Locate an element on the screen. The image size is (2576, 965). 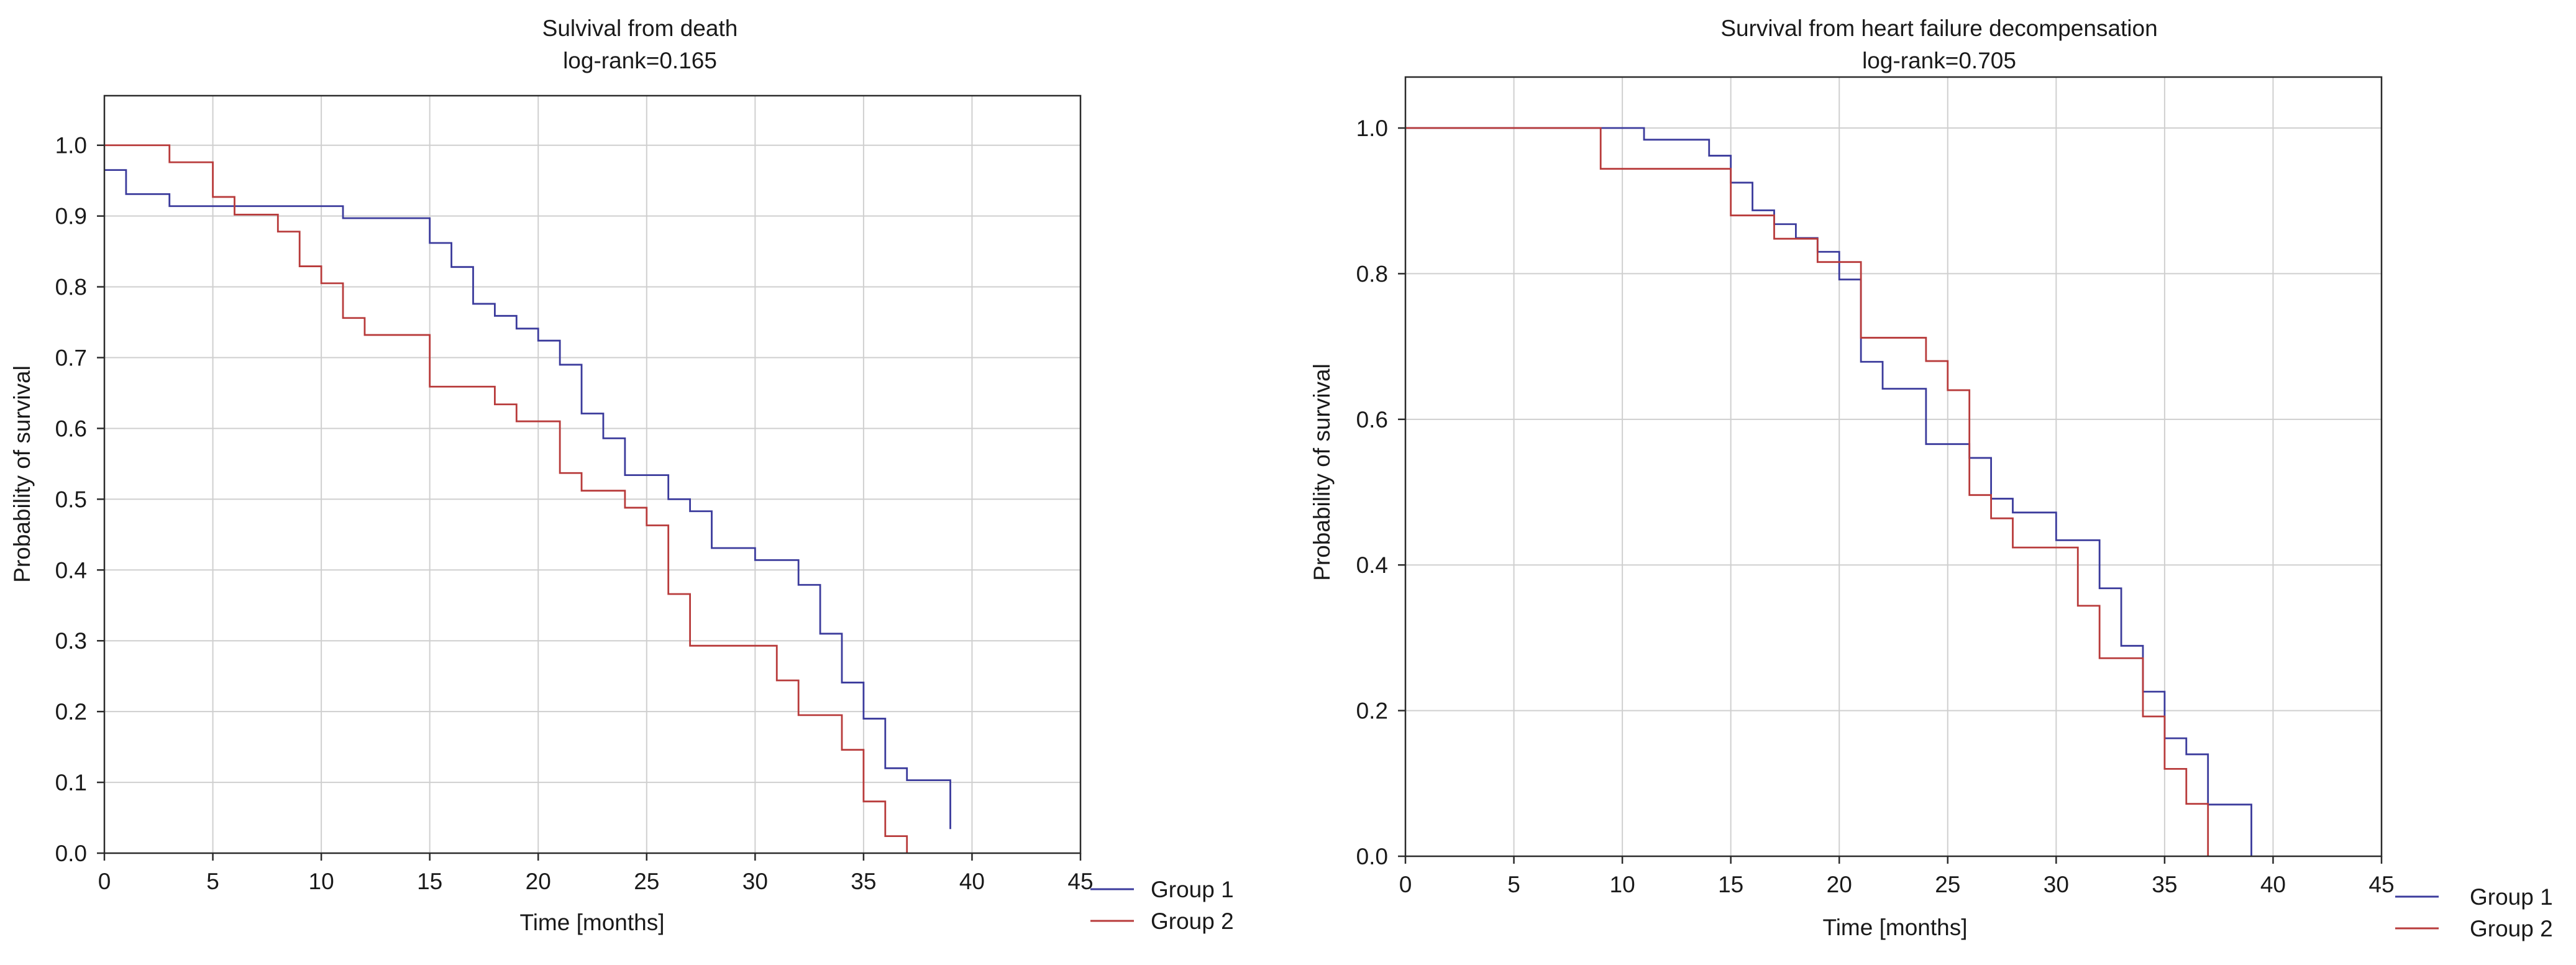
chart-subtitle: log-rank=0.705 is located at coordinates (1939, 60).